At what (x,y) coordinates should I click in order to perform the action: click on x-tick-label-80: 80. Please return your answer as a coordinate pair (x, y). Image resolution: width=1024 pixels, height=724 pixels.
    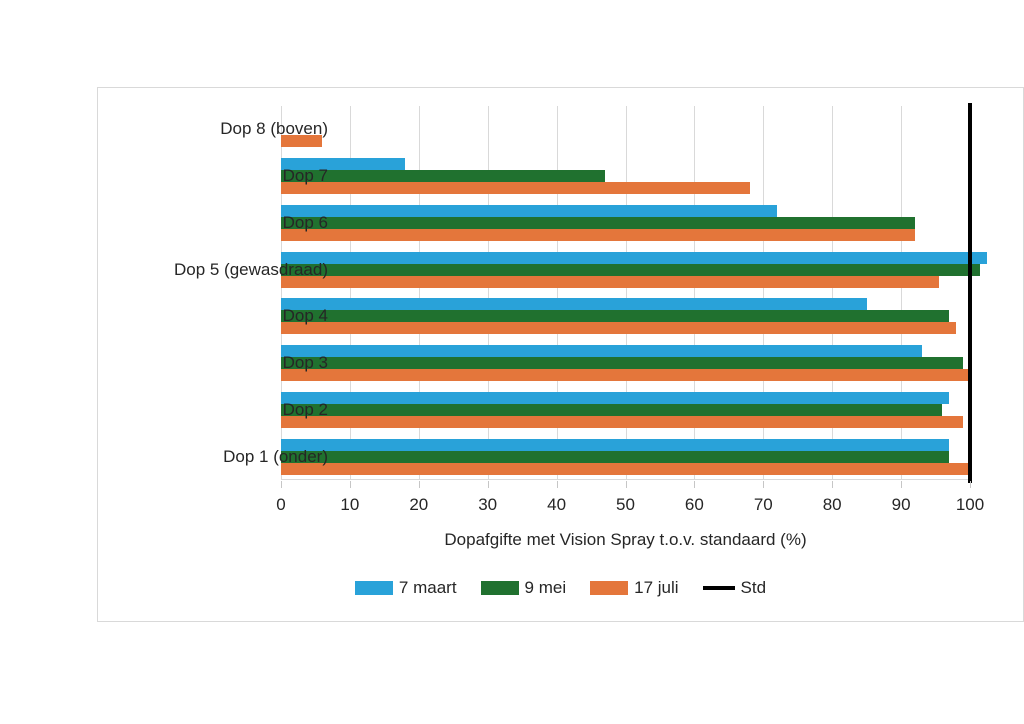
    Looking at the image, I should click on (832, 504).